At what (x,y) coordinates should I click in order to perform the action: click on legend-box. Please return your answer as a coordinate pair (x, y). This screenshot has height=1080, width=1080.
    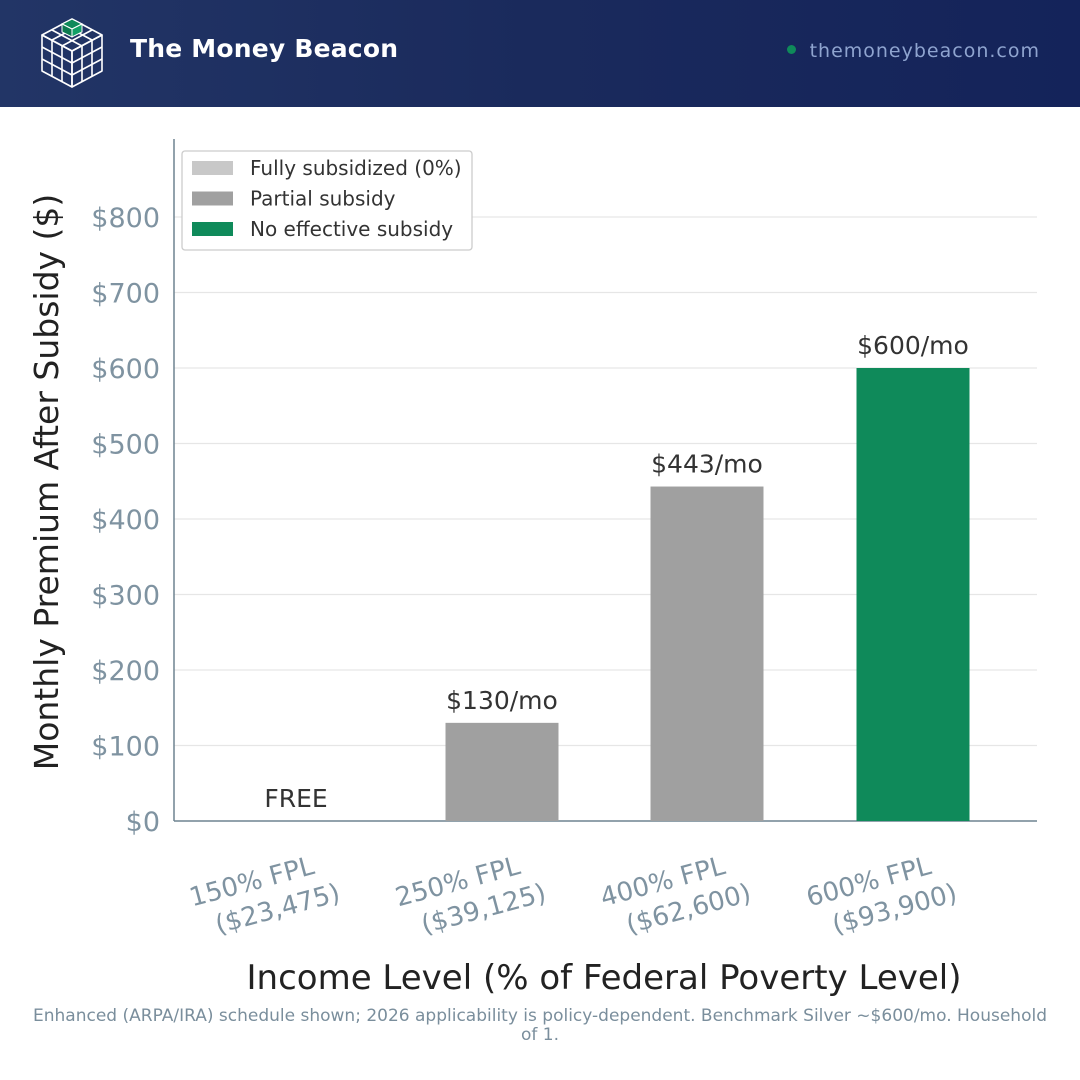
    Looking at the image, I should click on (327, 200).